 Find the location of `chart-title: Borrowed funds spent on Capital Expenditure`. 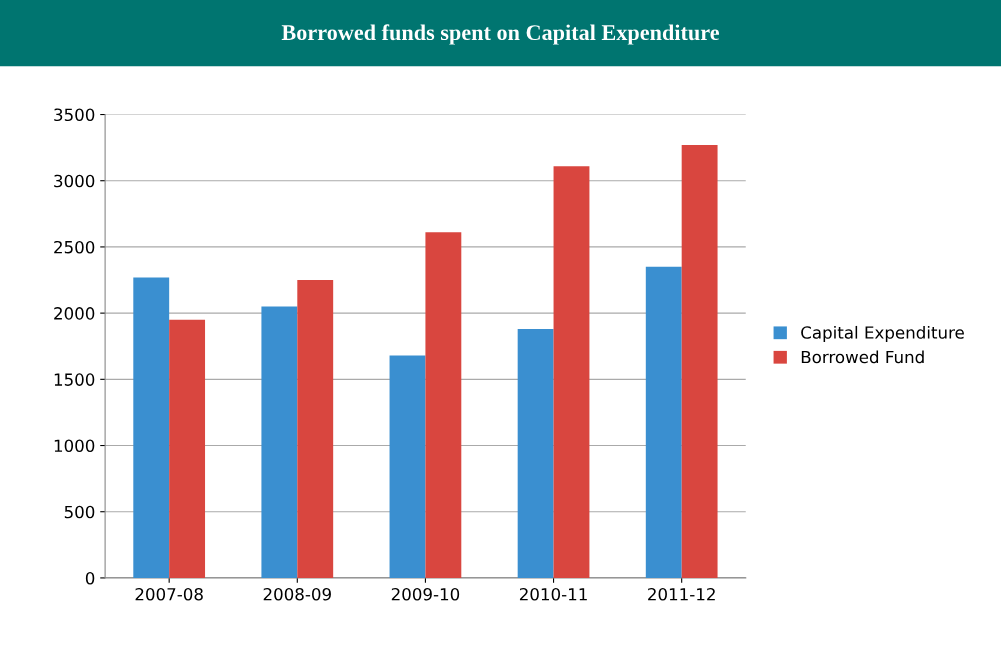

chart-title: Borrowed funds spent on Capital Expenditure is located at coordinates (500, 34).